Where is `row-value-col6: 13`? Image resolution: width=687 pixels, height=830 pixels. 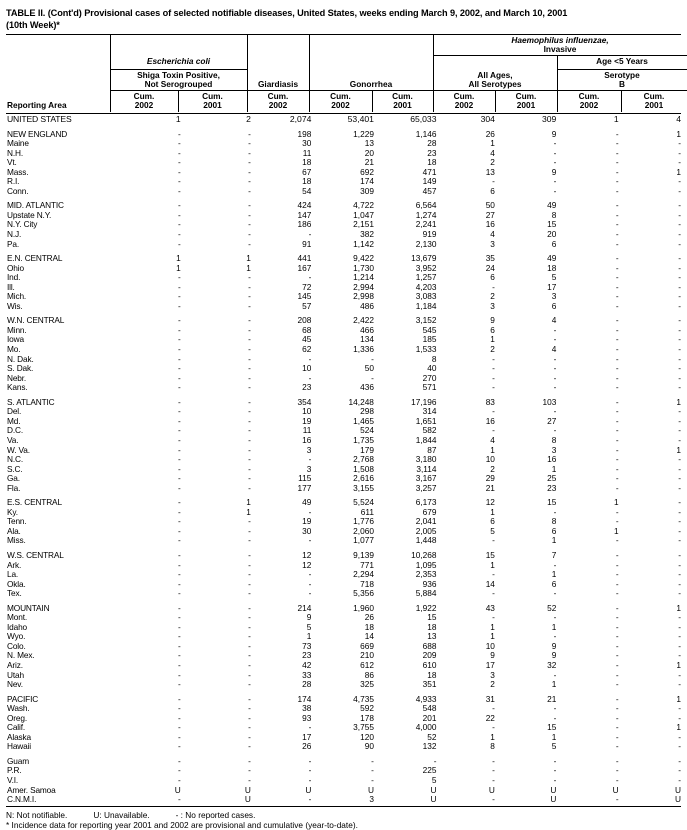
row-value-col6: 13 is located at coordinates (490, 171).